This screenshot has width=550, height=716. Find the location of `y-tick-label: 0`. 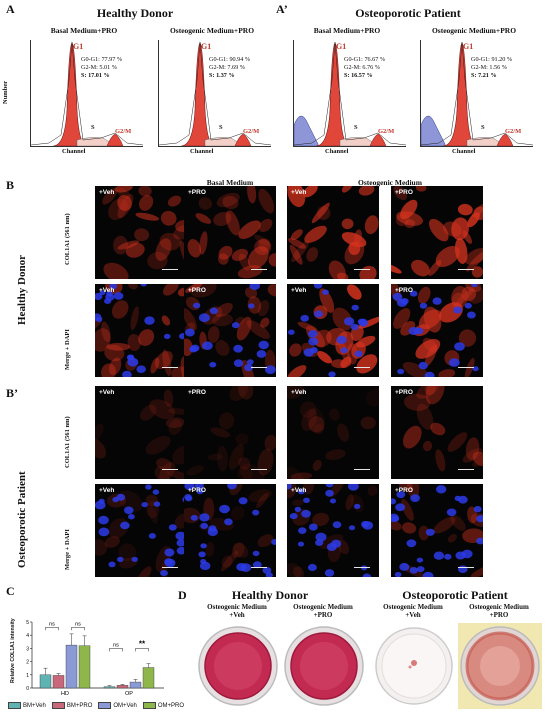

y-tick-label: 0 is located at coordinates (27, 689).